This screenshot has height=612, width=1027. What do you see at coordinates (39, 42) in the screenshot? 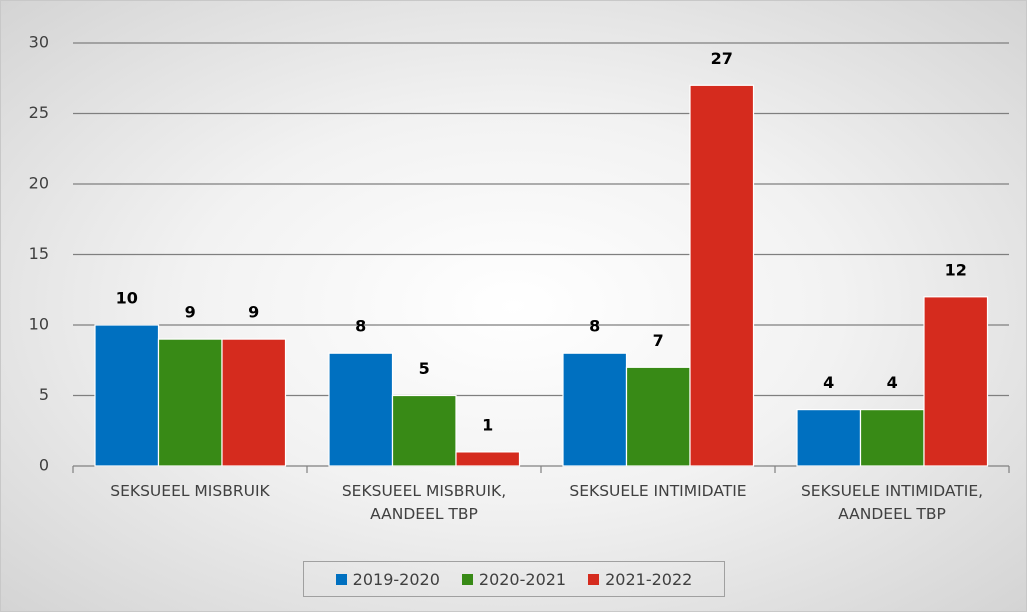
I see `y-tick-label: 30` at bounding box center [39, 42].